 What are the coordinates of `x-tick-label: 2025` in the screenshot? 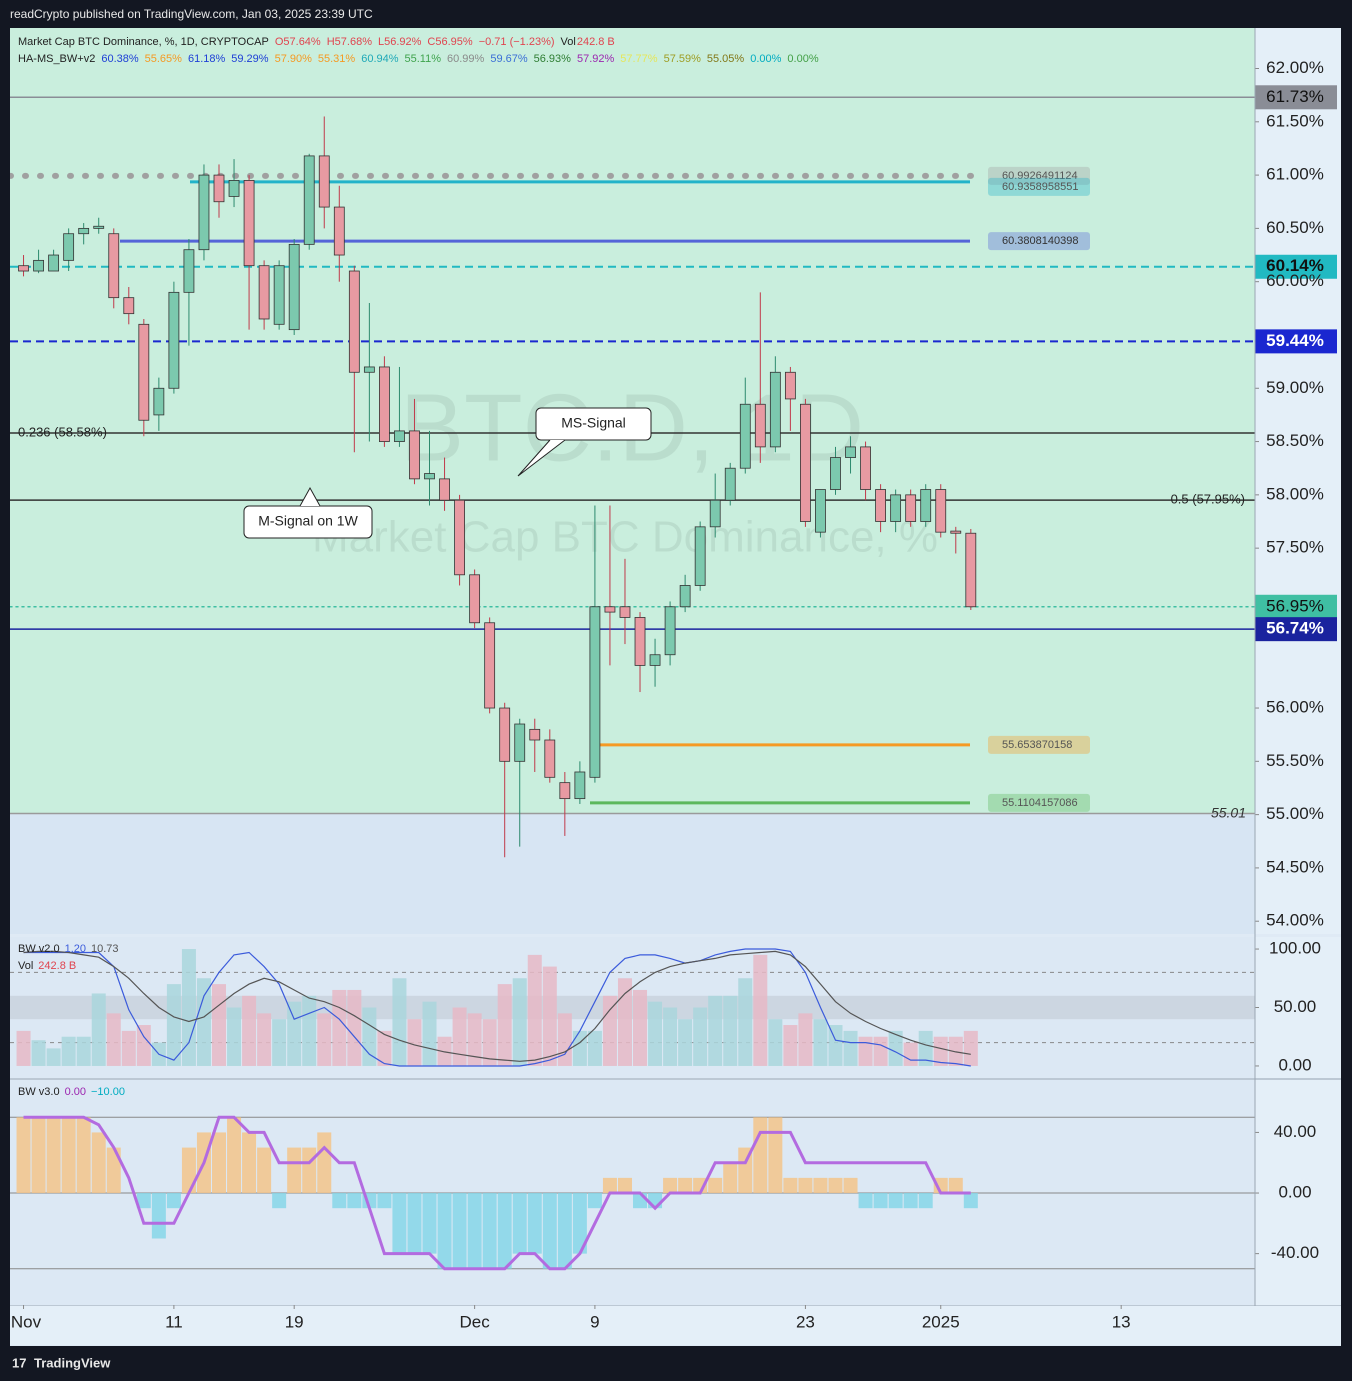 It's located at (941, 1321).